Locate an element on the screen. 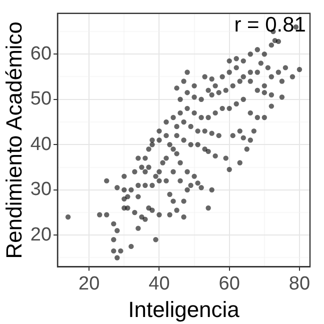 The height and width of the screenshot is (324, 324). y-tick-label: 50 is located at coordinates (41, 99).